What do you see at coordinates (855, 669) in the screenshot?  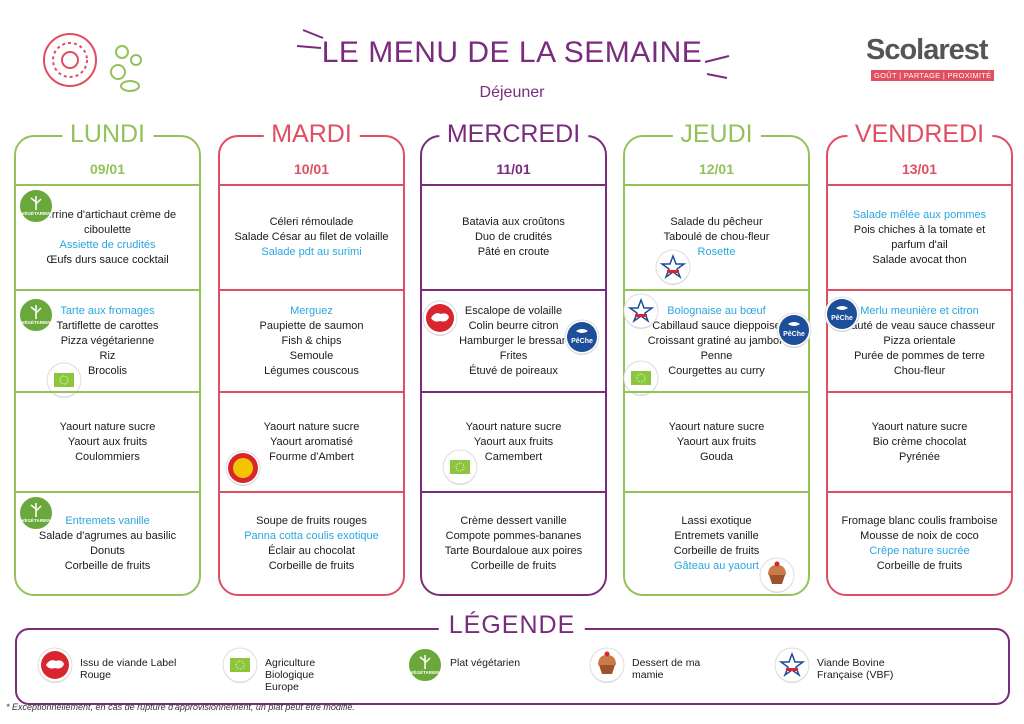 I see `legend-text: Viande Bovine Française (VBF)` at bounding box center [855, 669].